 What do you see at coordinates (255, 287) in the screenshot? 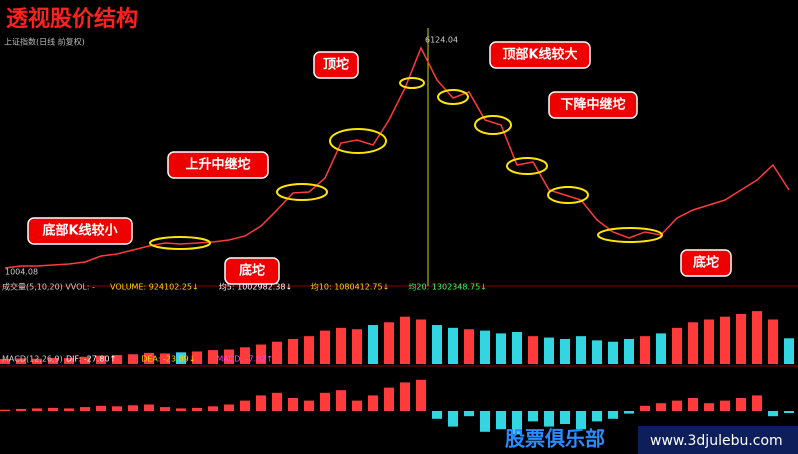
I see `pane-stat: 均5: 1002982.38↓` at bounding box center [255, 287].